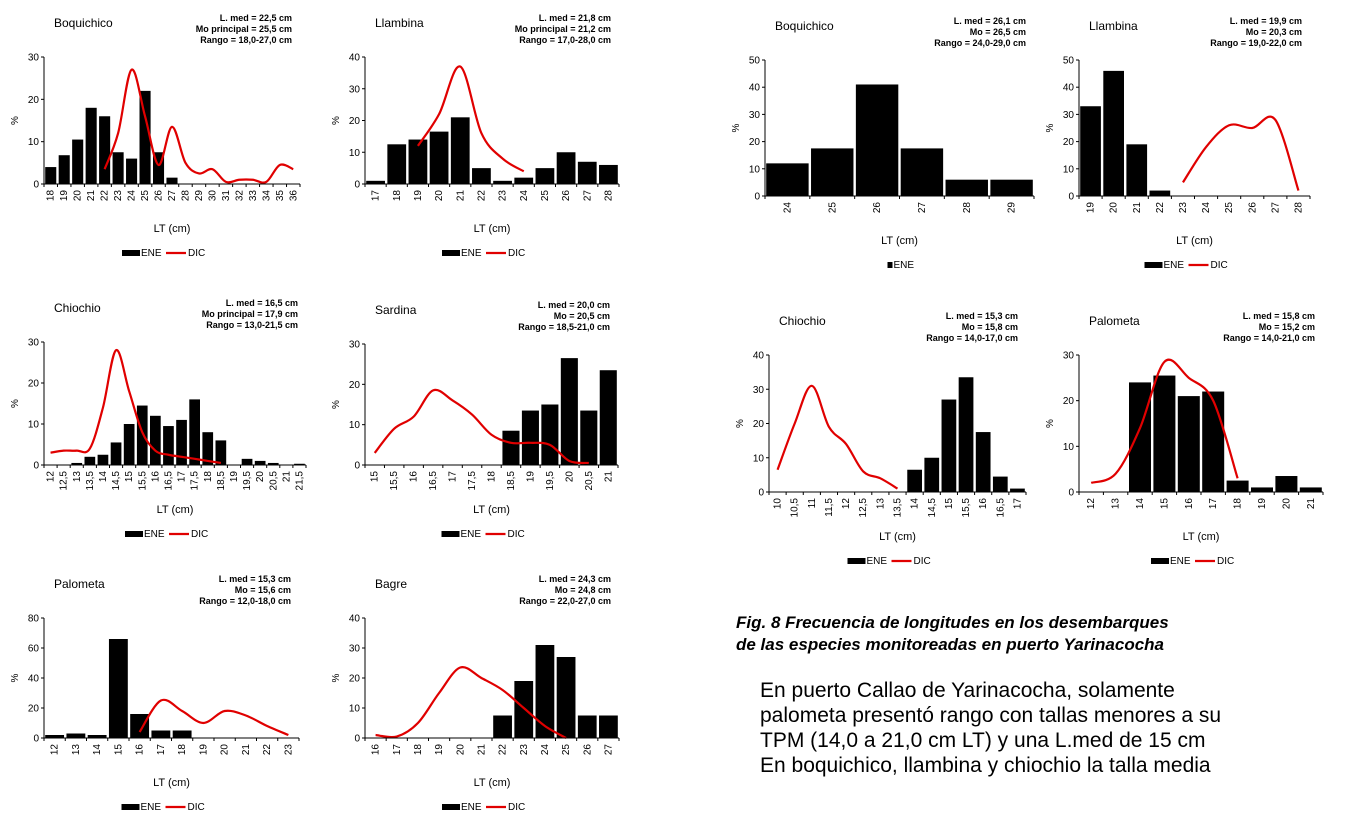  What do you see at coordinates (511, 481) in the screenshot?
I see `x-tick-label: 18,5` at bounding box center [511, 481].